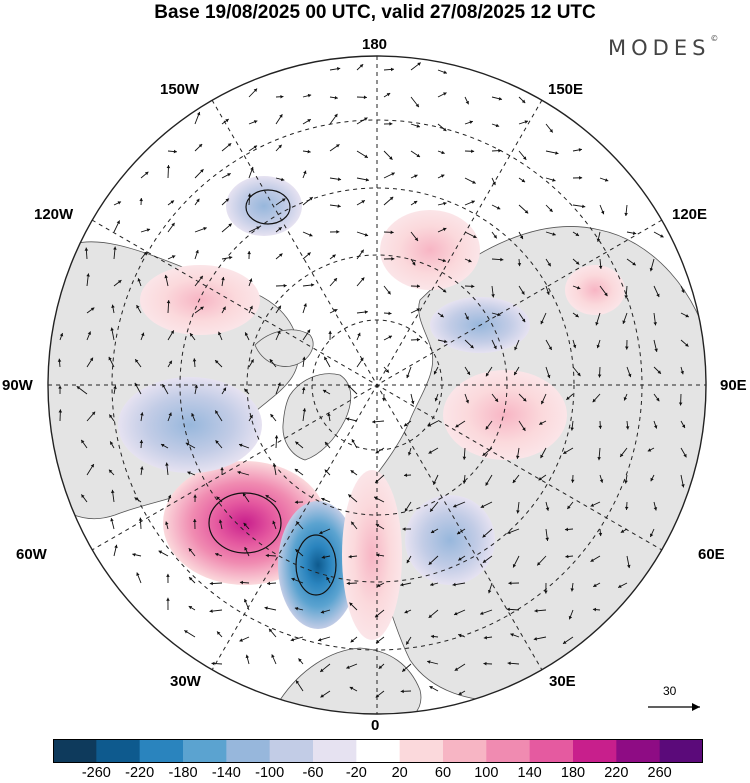  What do you see at coordinates (291, 751) in the screenshot?
I see `colorbar-swatch` at bounding box center [291, 751].